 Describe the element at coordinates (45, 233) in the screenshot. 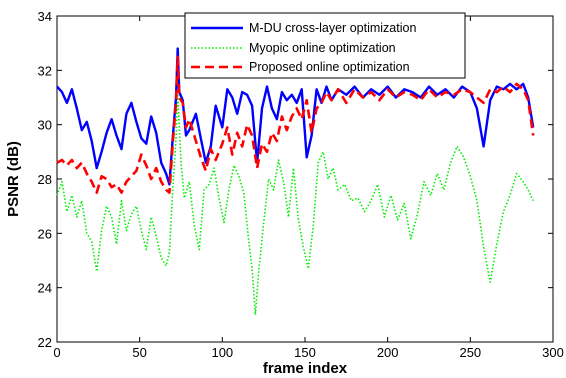

I see `y-tick-label: 26` at that location.